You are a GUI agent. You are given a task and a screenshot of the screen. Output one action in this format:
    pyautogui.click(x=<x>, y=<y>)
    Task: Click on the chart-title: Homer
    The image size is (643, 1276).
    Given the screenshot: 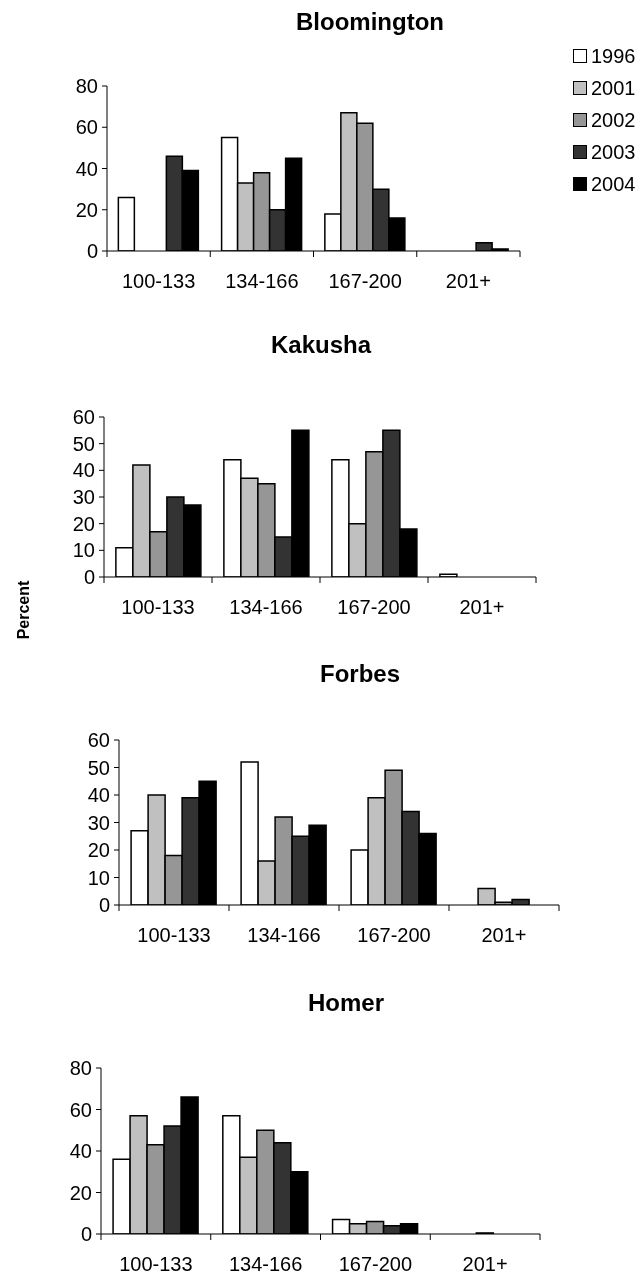 What is the action you would take?
    pyautogui.click(x=346, y=1003)
    